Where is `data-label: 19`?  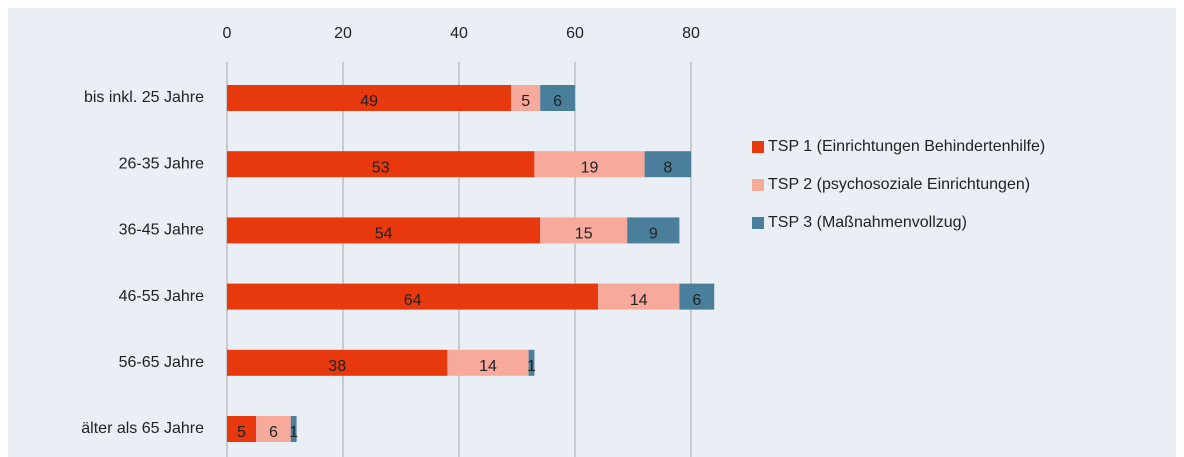
data-label: 19 is located at coordinates (590, 167).